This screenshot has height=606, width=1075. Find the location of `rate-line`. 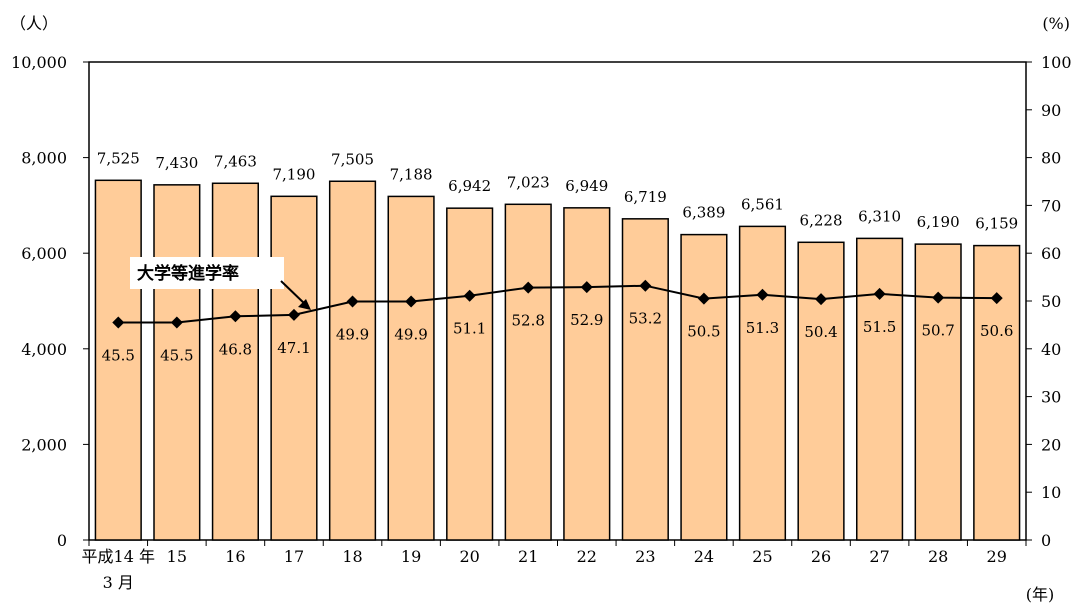

rate-line is located at coordinates (557, 304).